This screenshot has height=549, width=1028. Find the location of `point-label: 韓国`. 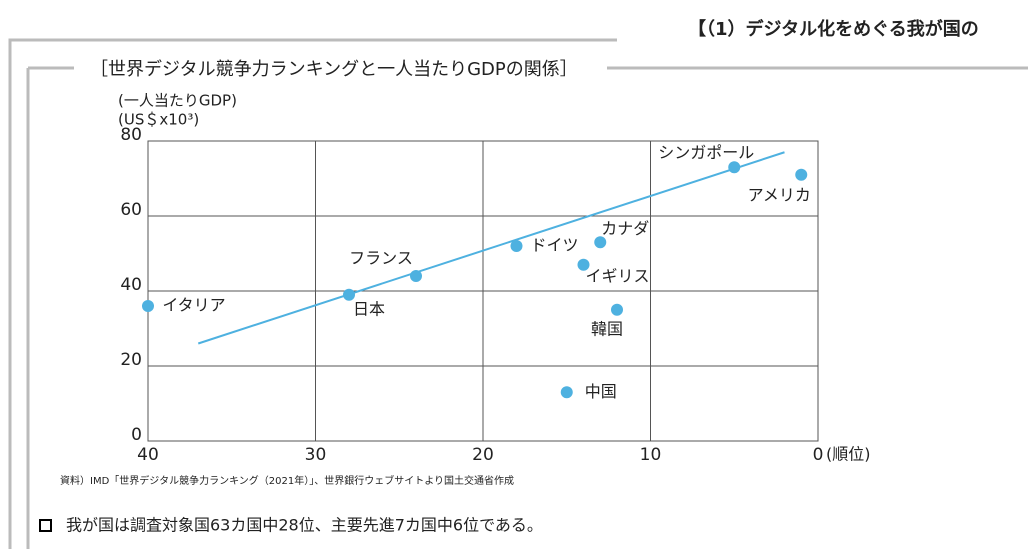

point-label: 韓国 is located at coordinates (607, 328).